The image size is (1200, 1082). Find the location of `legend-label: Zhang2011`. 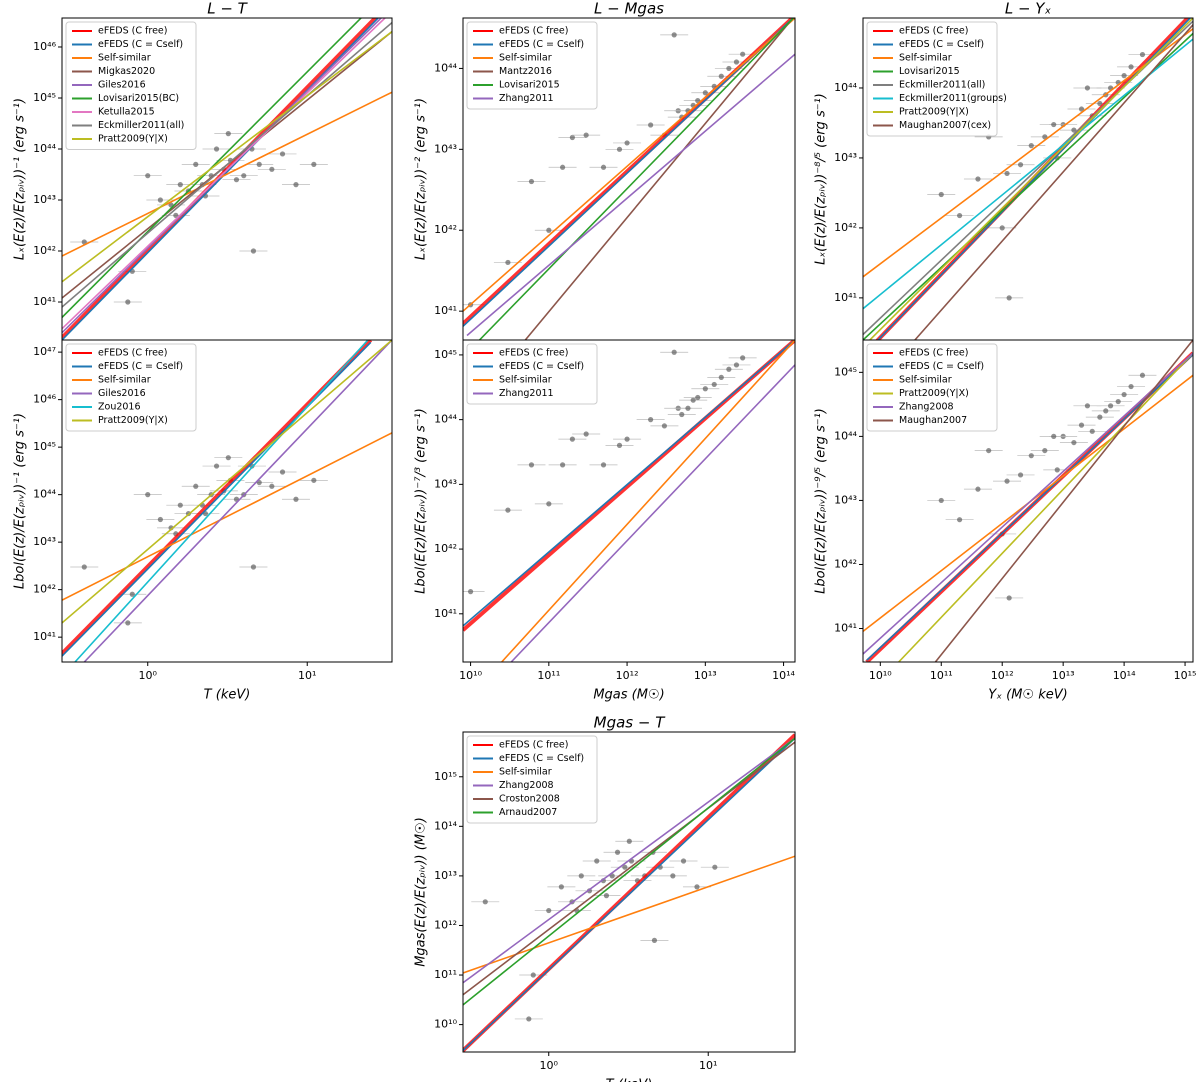

legend-label: Zhang2011 is located at coordinates (526, 393).